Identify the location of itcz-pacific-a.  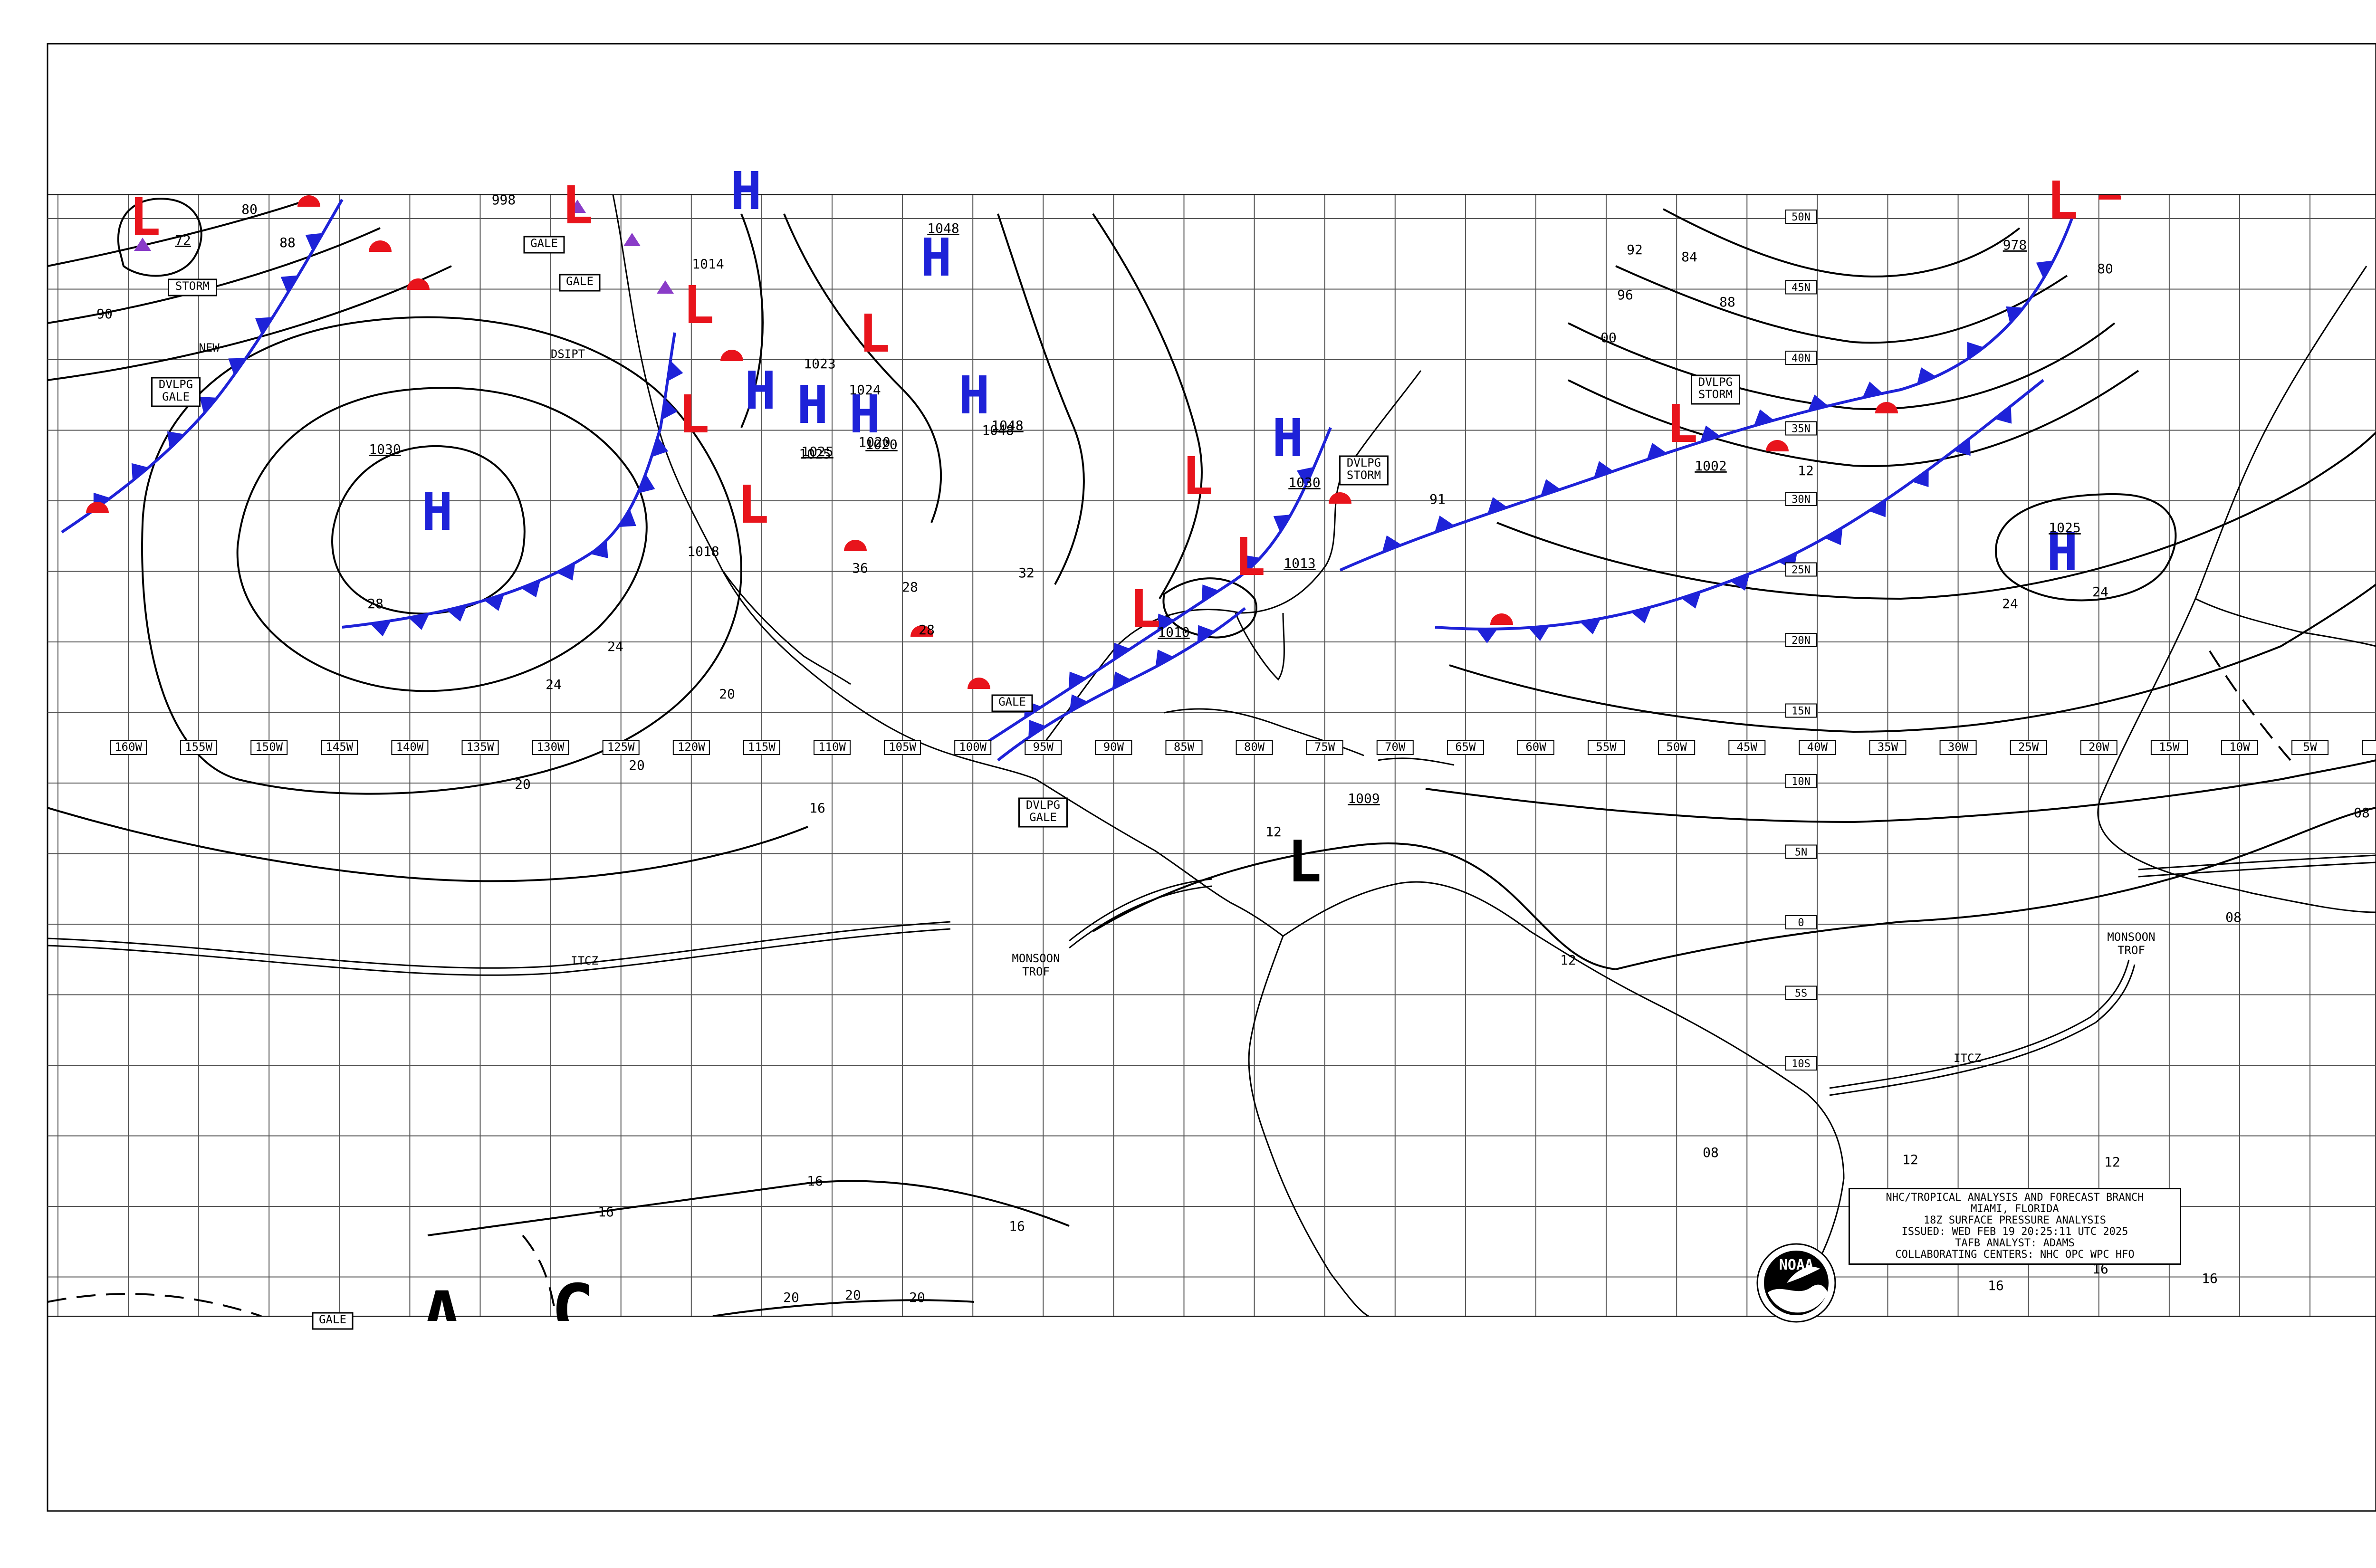
(499, 945).